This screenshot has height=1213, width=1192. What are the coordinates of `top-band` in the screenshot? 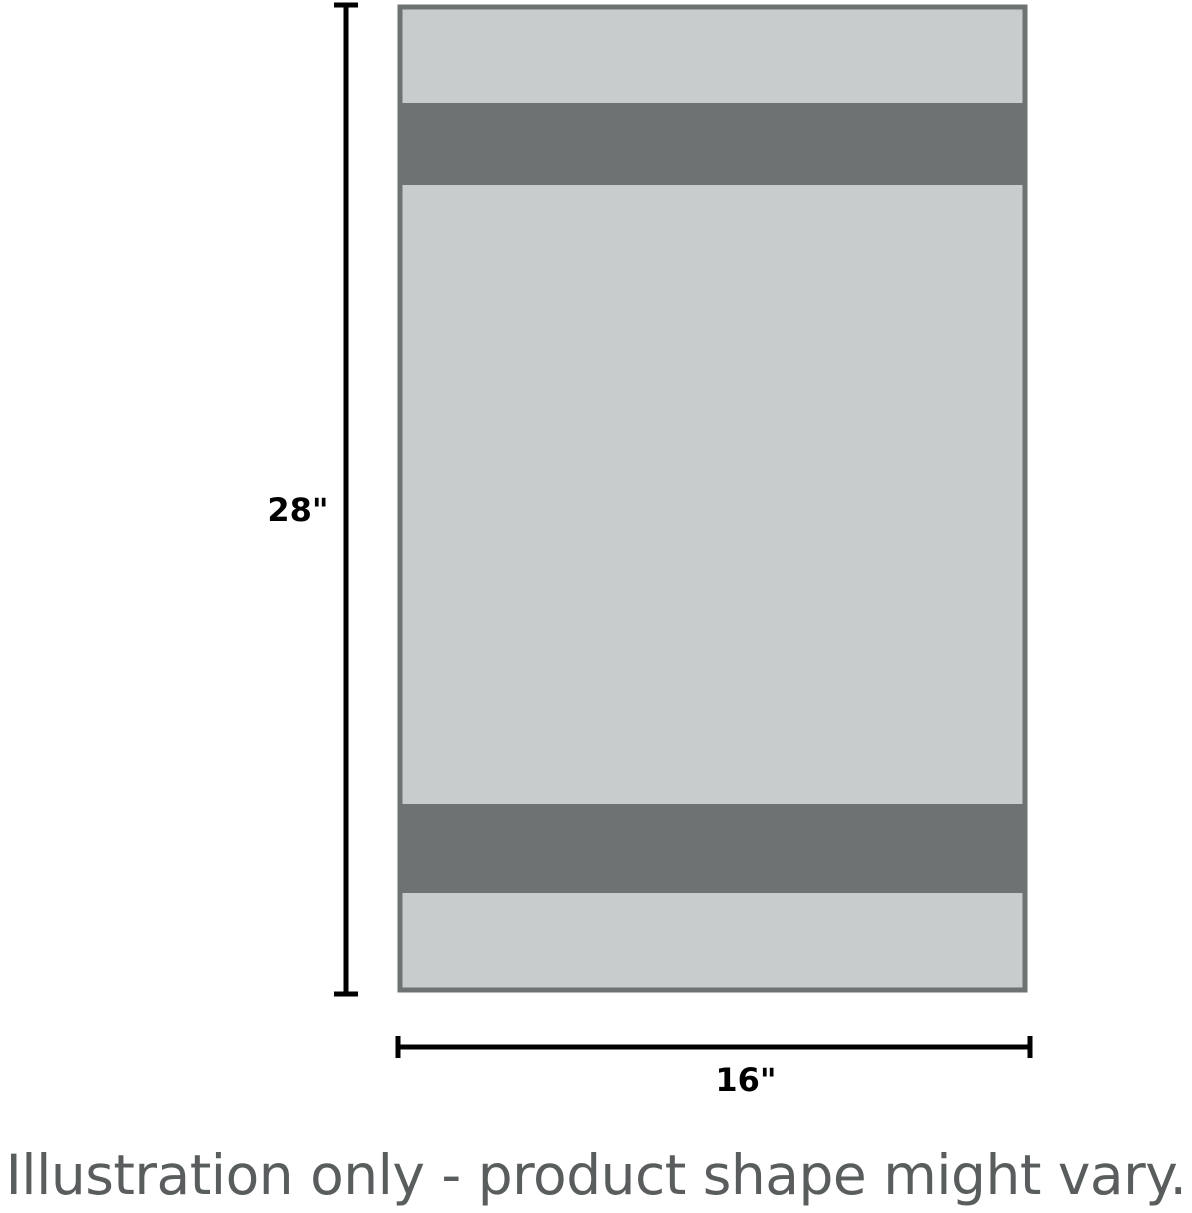 It's located at (712, 144).